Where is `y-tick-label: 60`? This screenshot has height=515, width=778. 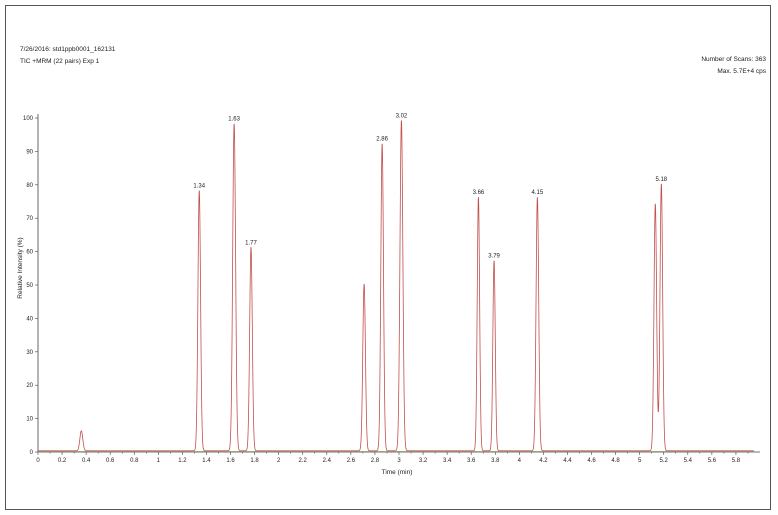 y-tick-label: 60 is located at coordinates (29, 253).